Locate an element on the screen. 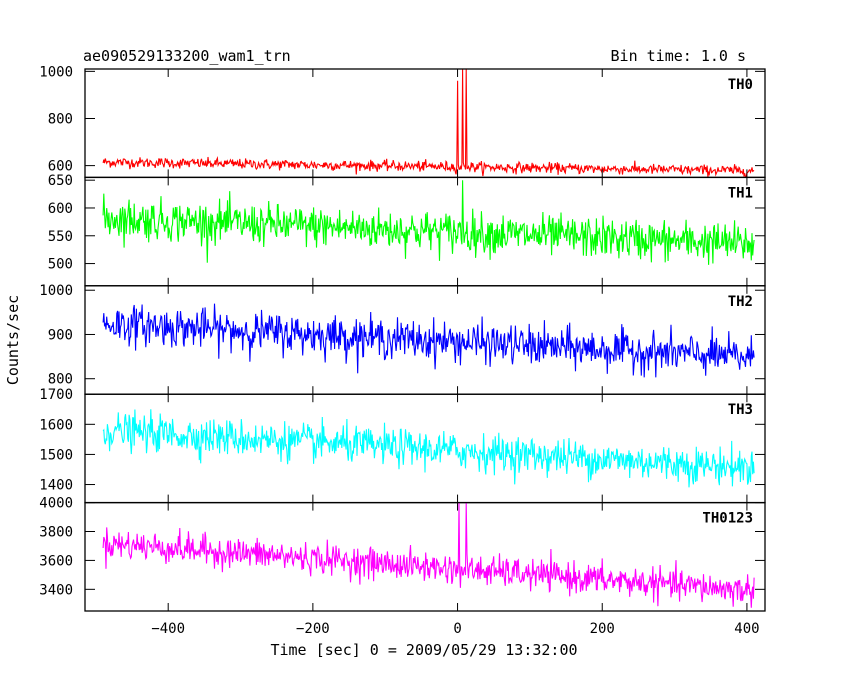  y-tick-label: 1500 is located at coordinates (56, 455).